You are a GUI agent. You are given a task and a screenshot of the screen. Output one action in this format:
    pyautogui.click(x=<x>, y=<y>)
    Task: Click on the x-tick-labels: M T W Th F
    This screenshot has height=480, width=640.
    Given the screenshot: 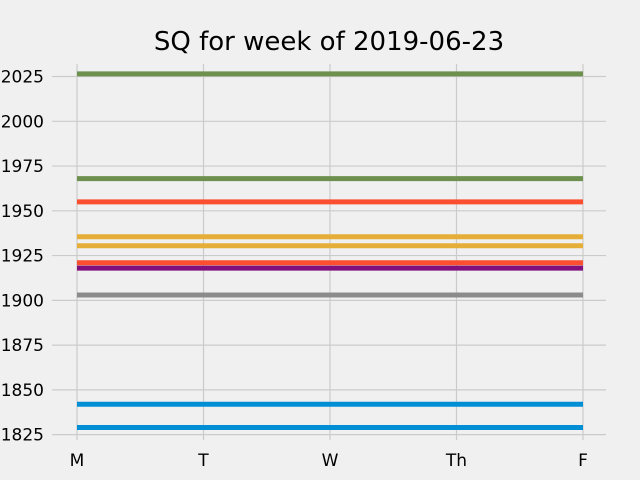 What is the action you would take?
    pyautogui.click(x=329, y=461)
    